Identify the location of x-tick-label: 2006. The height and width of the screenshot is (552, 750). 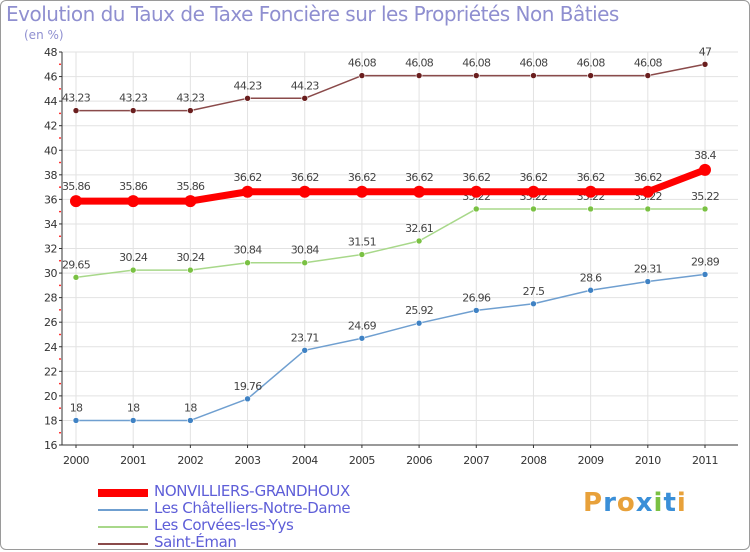
(419, 460).